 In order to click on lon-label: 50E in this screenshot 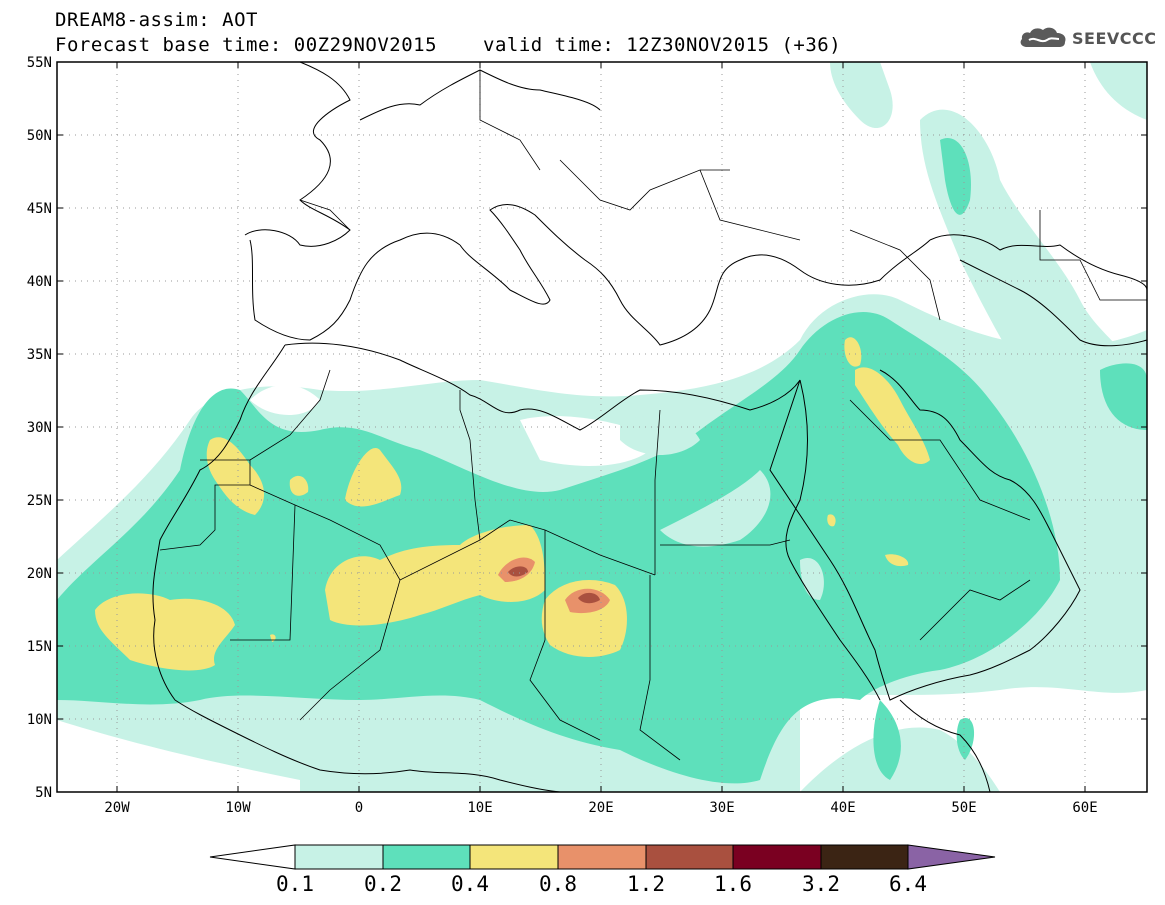, I will do `click(963, 808)`.